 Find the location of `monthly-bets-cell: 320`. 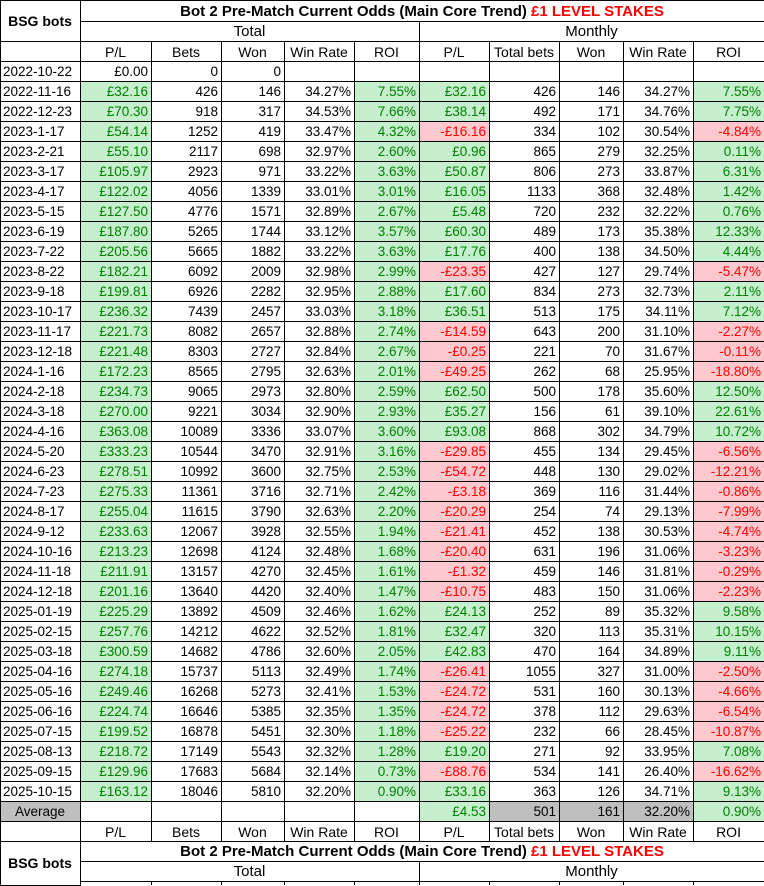

monthly-bets-cell: 320 is located at coordinates (525, 632).